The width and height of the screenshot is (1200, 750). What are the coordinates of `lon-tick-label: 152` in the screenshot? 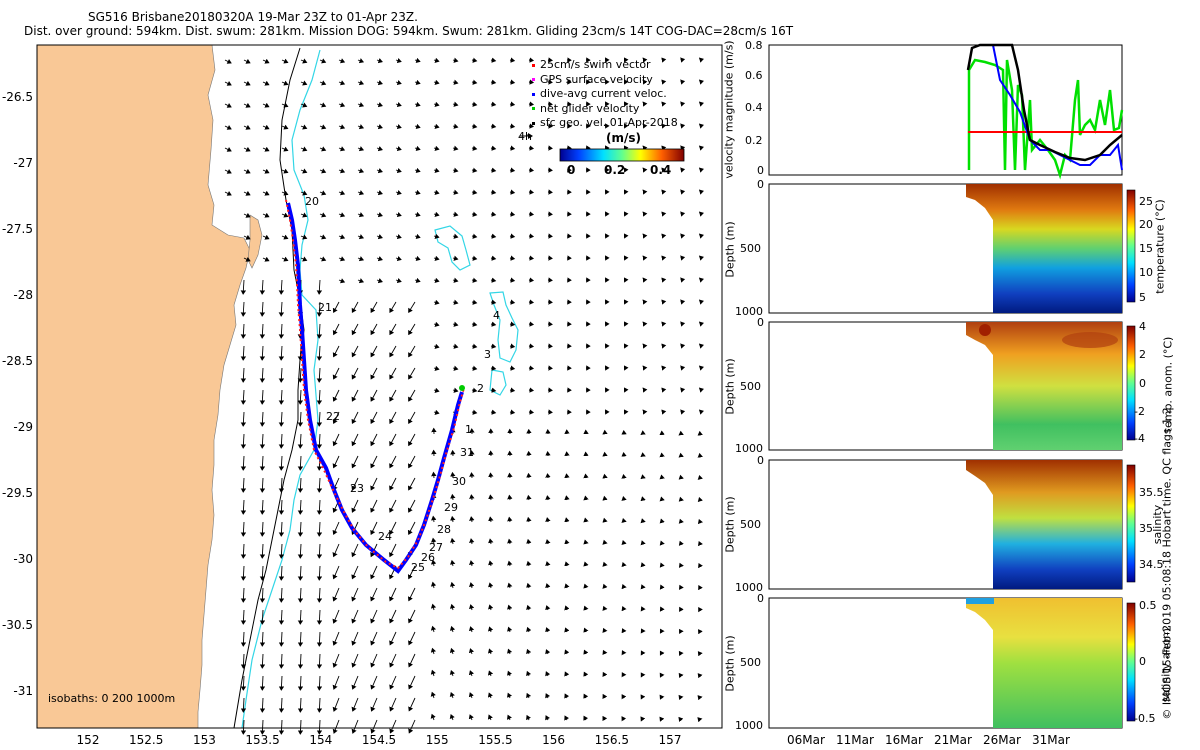 It's located at (88, 740).